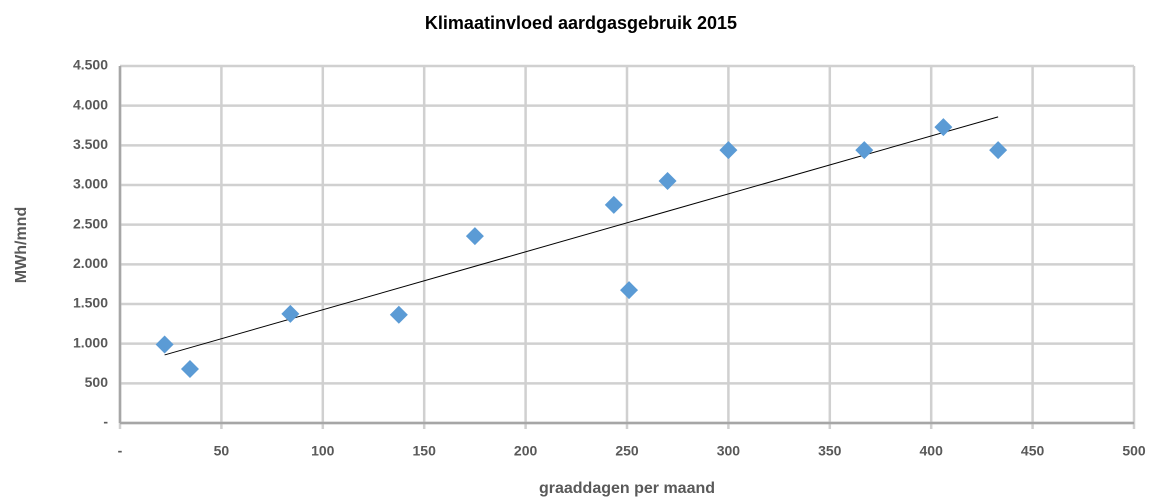 The image size is (1162, 502). What do you see at coordinates (90, 184) in the screenshot?
I see `y-tick-label: 3.000` at bounding box center [90, 184].